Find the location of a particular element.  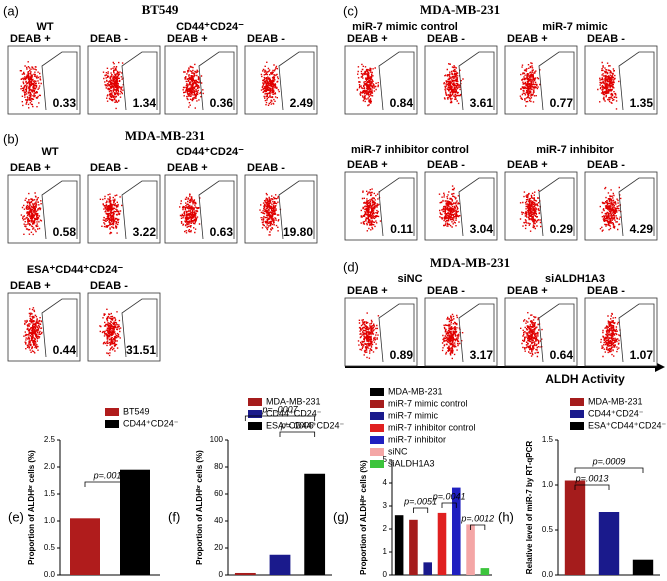

gate-percent: 19.80 is located at coordinates (298, 232).